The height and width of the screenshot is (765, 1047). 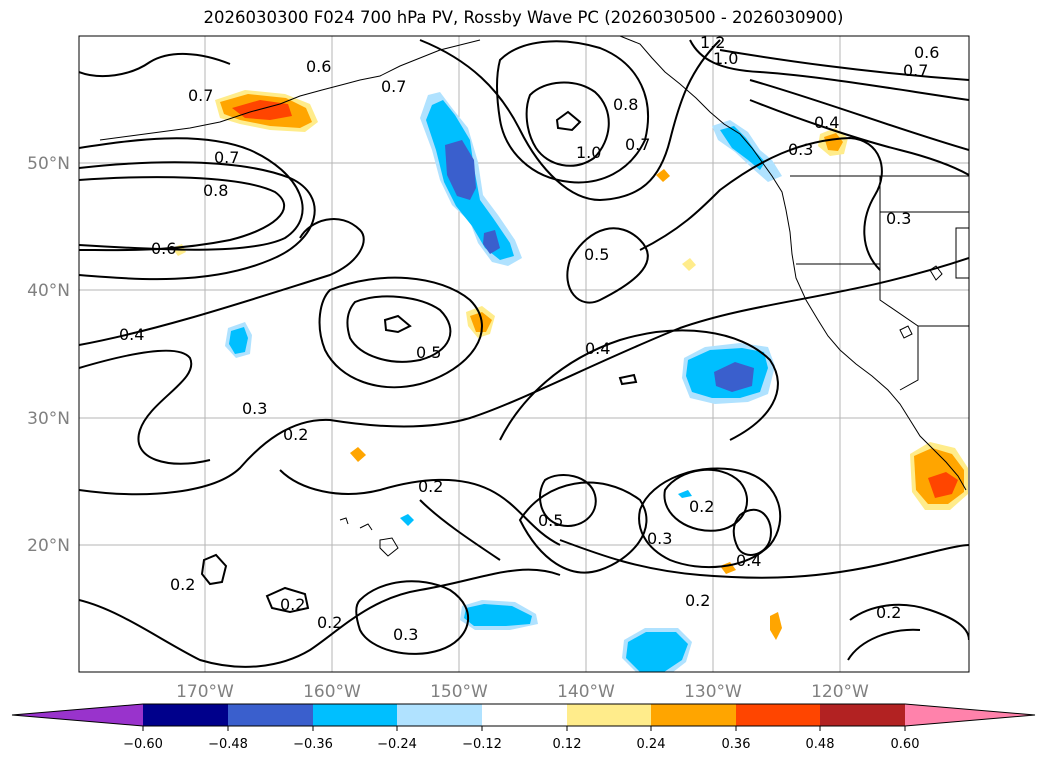 I want to click on colorbar-tick-label: 0.24, so click(x=651, y=744).